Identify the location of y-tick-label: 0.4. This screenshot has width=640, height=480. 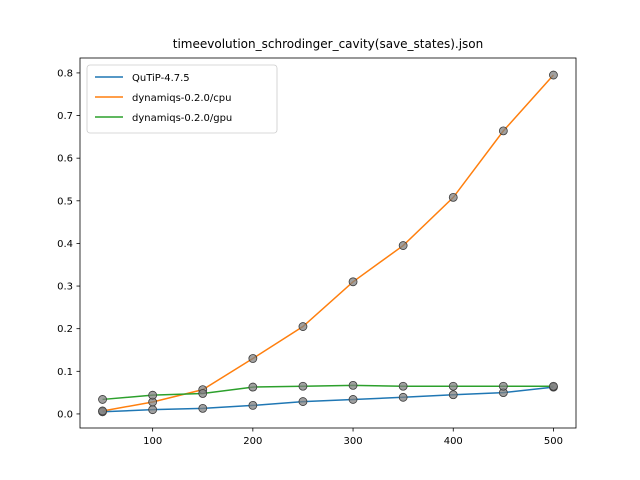
(65, 244).